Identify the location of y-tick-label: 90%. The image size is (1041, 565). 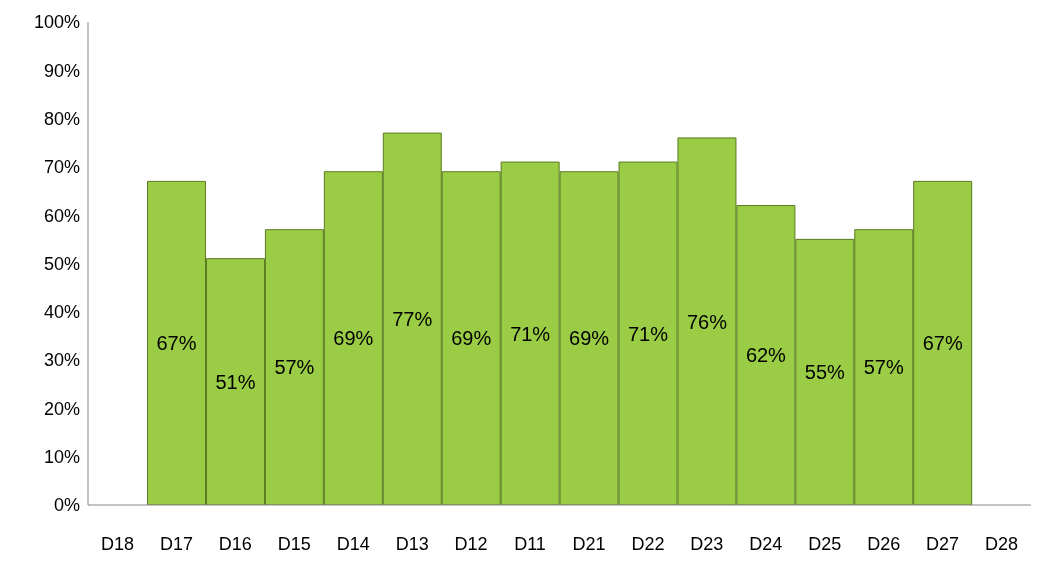
(61, 70).